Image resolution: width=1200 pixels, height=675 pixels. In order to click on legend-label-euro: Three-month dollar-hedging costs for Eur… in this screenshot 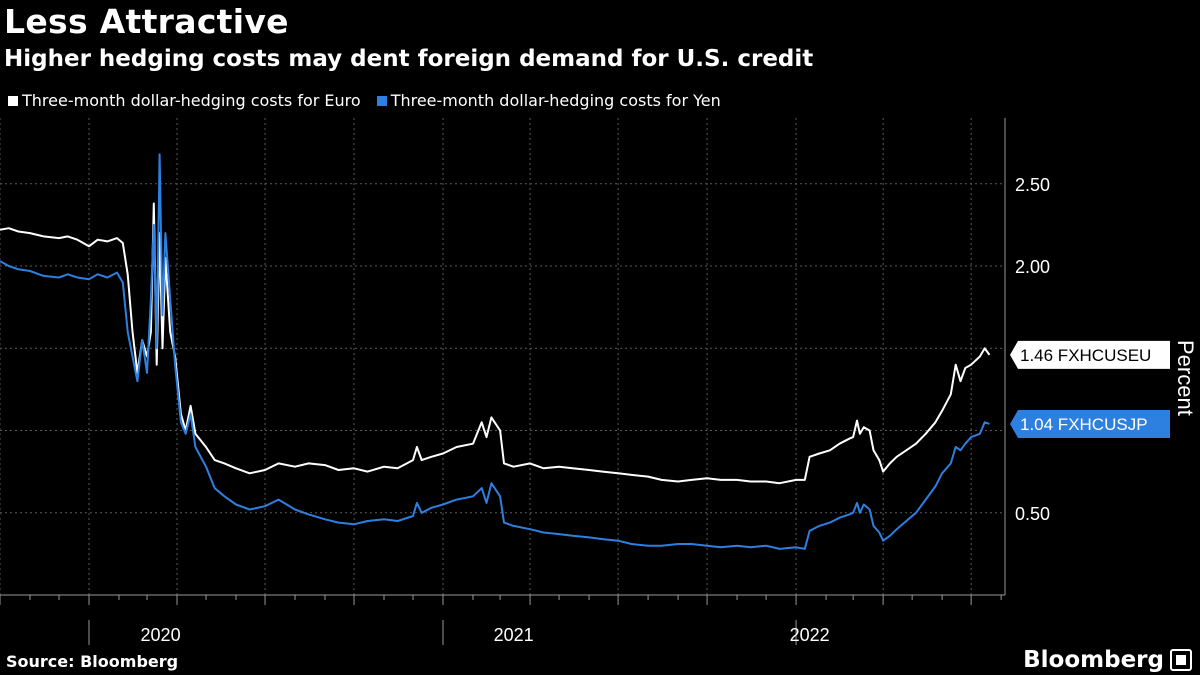, I will do `click(191, 100)`.